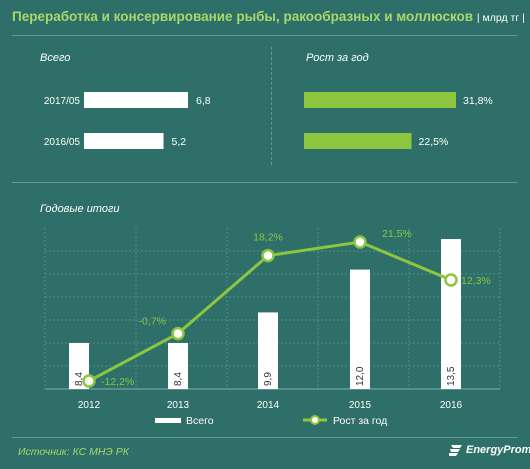 The image size is (530, 469). Describe the element at coordinates (500, 18) in the screenshot. I see `unit-label: | млрд тг |` at that location.